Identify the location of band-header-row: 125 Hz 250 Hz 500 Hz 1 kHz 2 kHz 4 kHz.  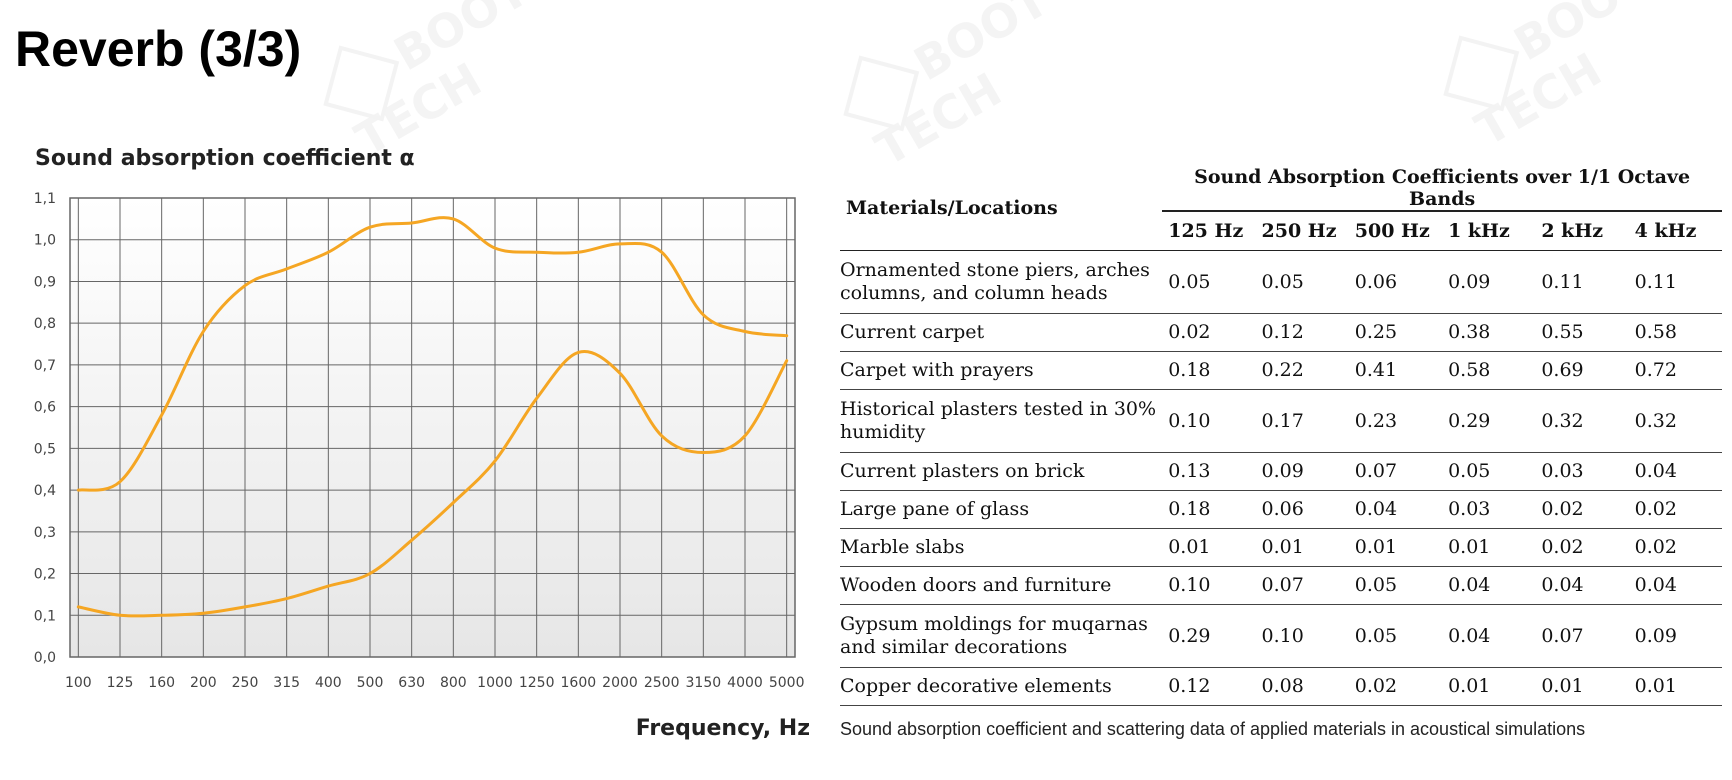
(1281, 231).